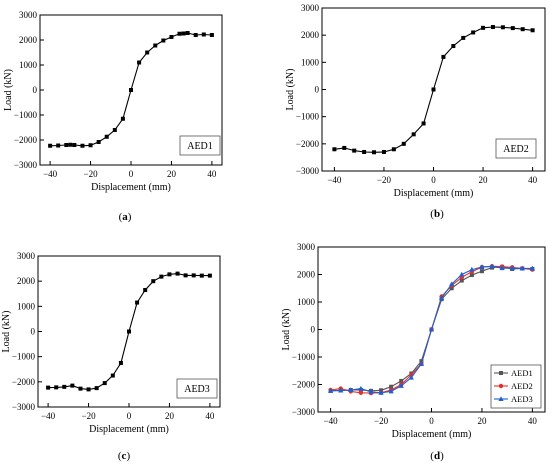  Describe the element at coordinates (48, 416) in the screenshot. I see `x-tick-label: −40` at that location.